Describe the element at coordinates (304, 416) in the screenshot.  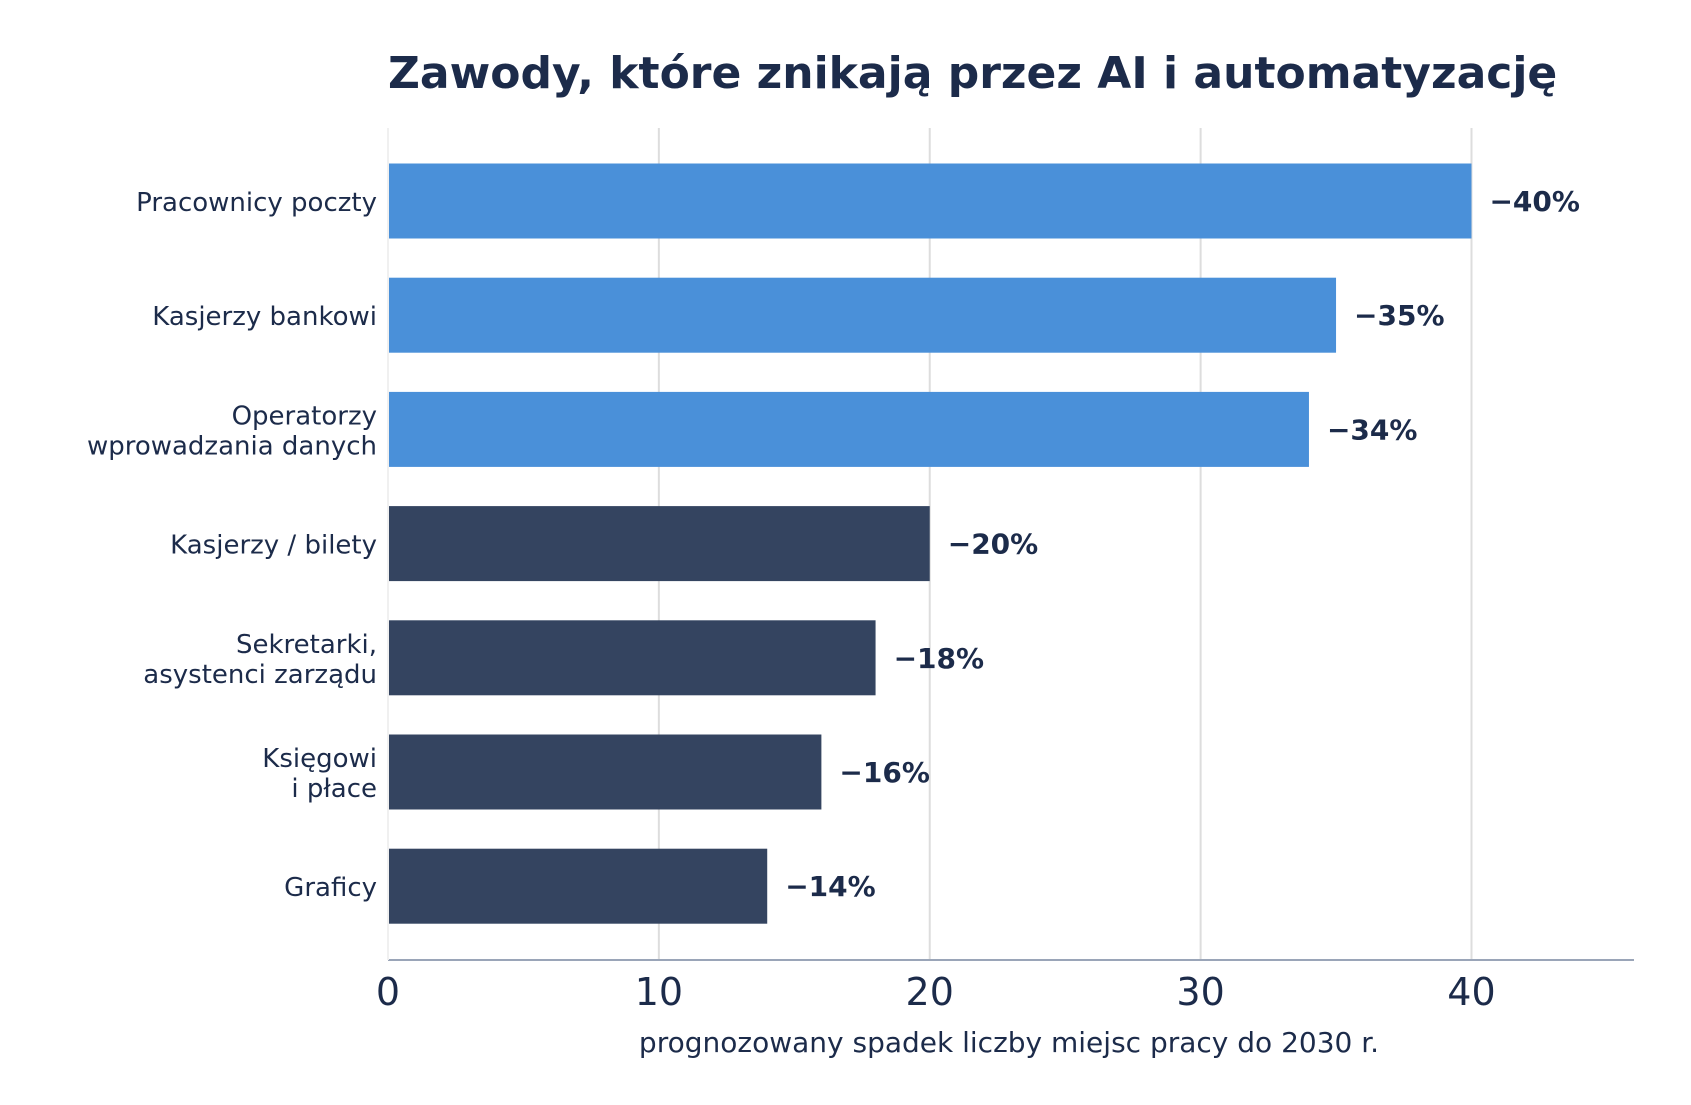
I see `category-label-line: Operatorzy` at that location.